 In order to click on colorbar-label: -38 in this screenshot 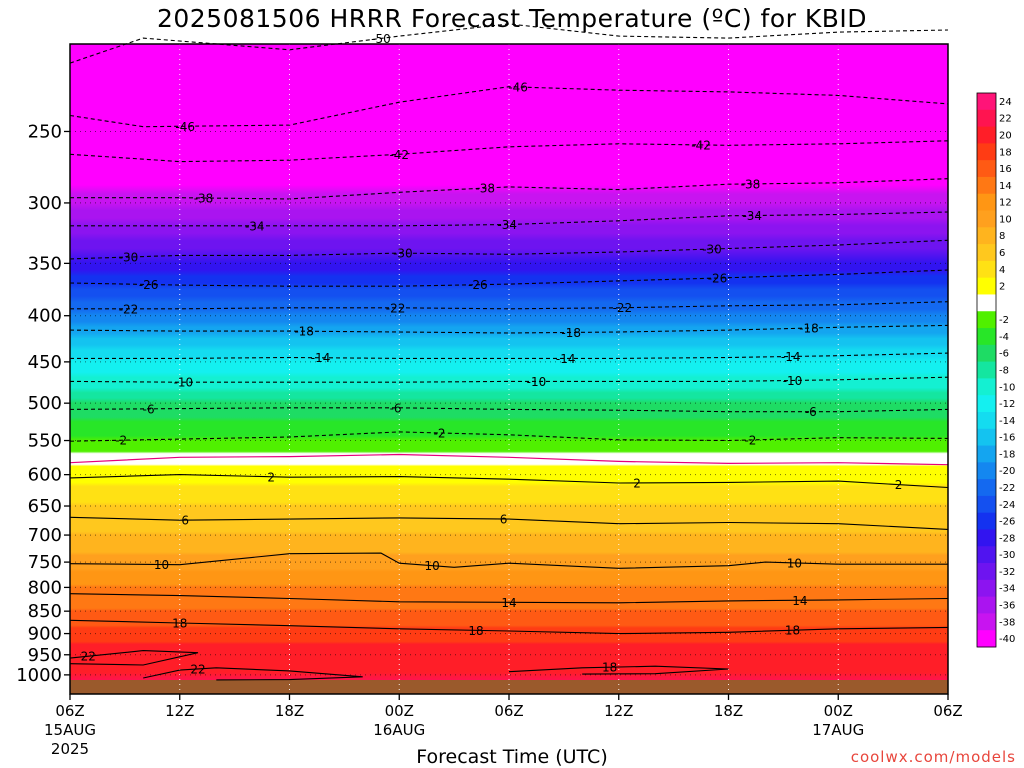, I will do `click(1007, 622)`.